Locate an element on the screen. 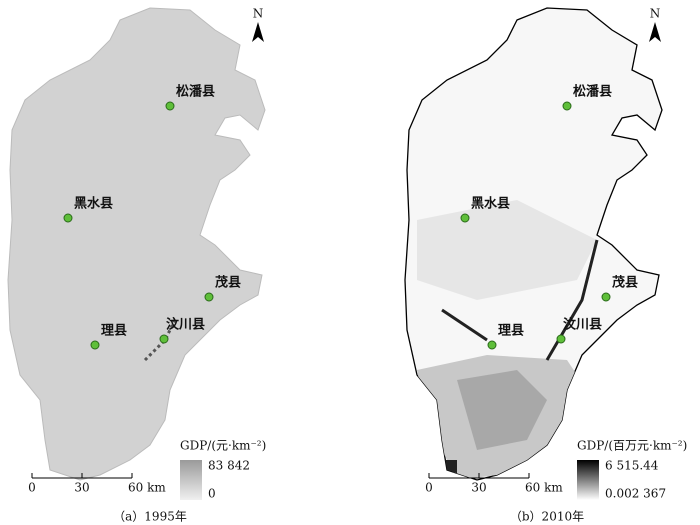 The image size is (700, 525). legend-min: 0 is located at coordinates (212, 494).